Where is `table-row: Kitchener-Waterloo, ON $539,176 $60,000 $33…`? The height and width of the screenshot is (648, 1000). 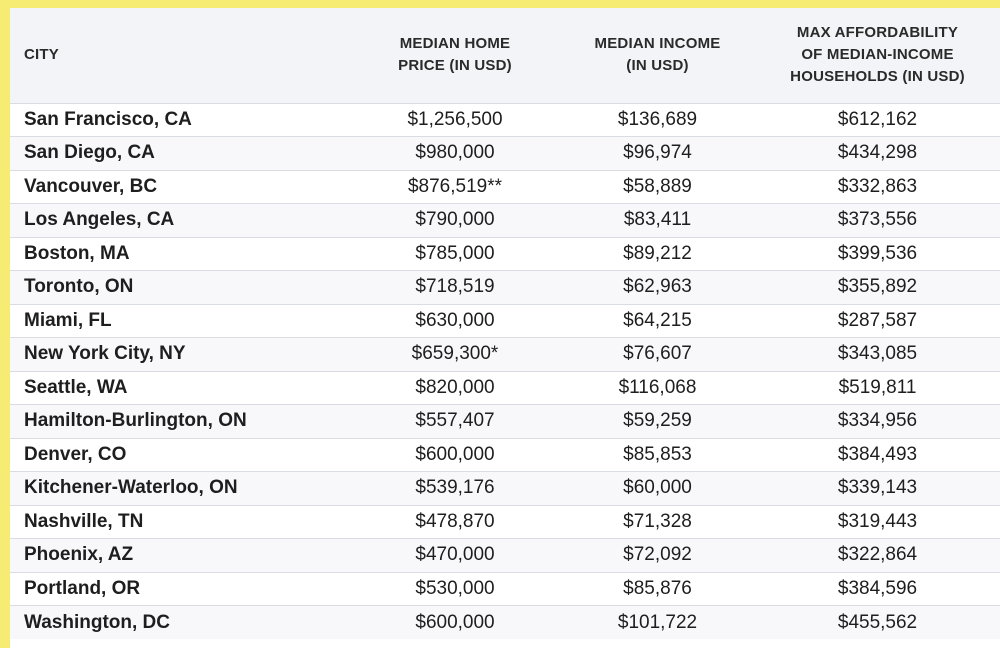 table-row: Kitchener-Waterloo, ON $539,176 $60,000 $33… is located at coordinates (505, 488).